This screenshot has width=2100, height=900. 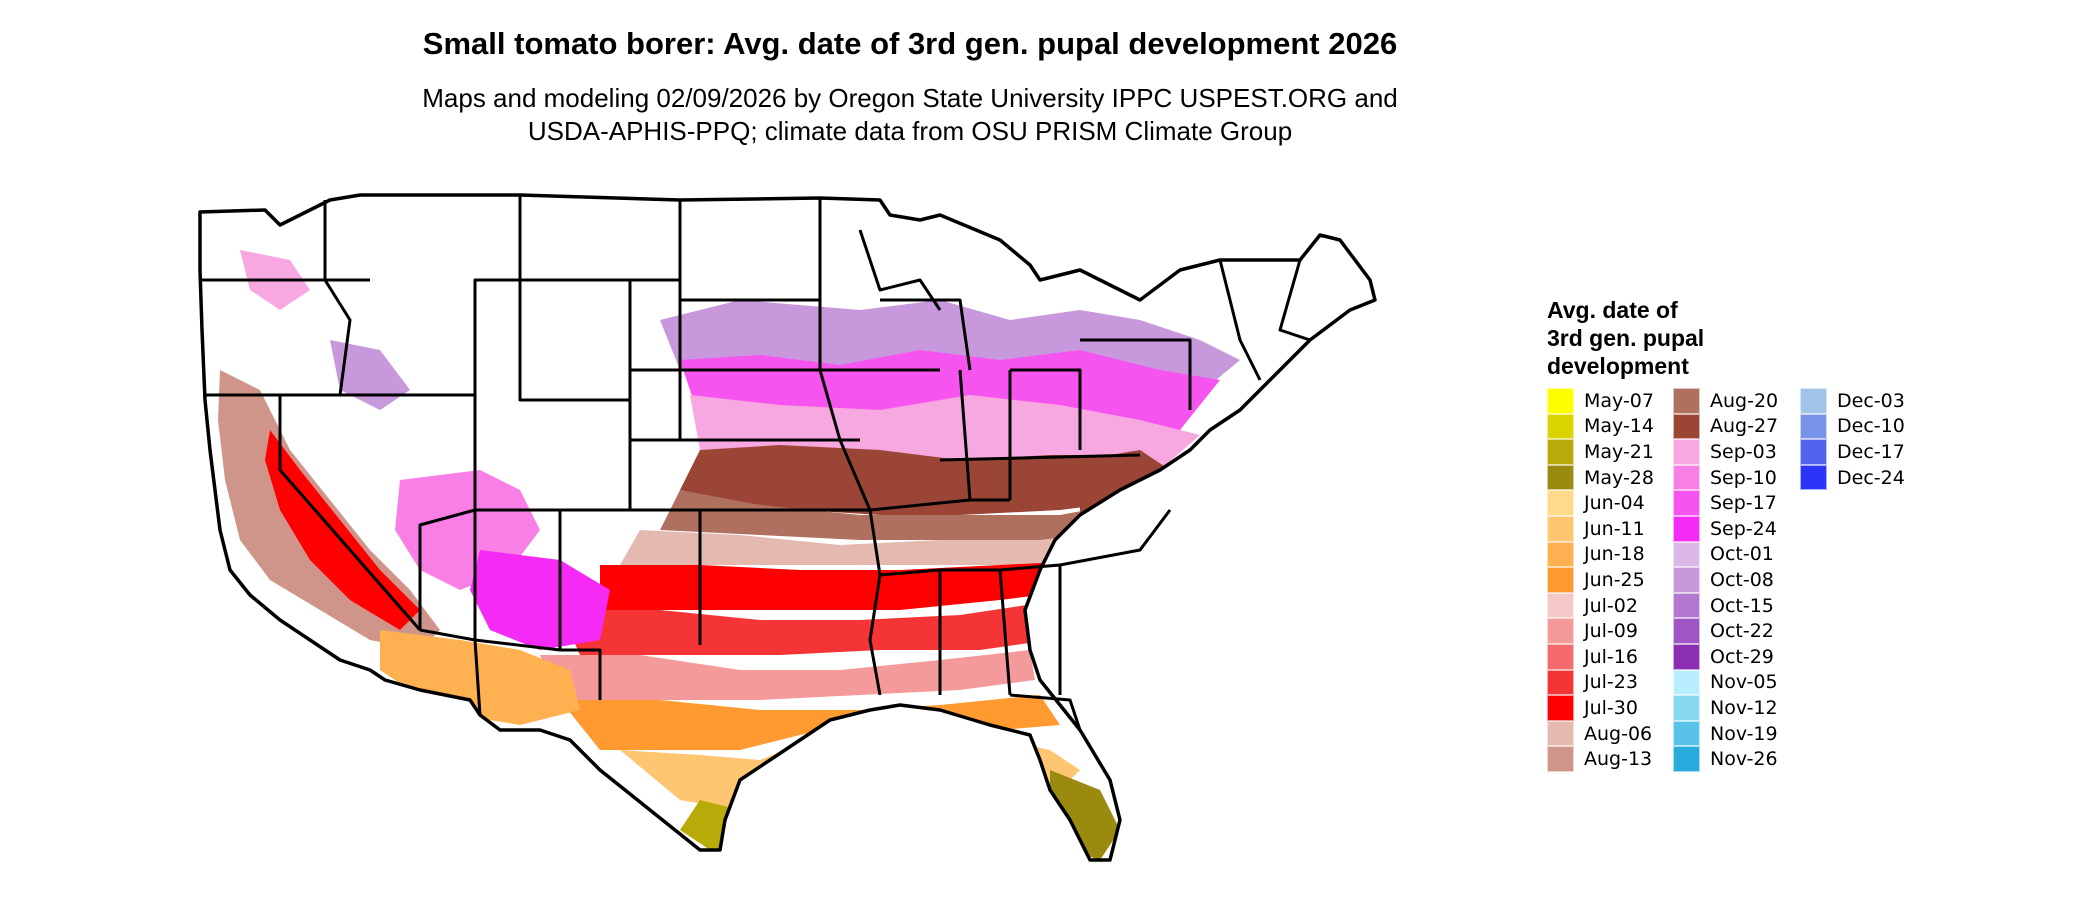 I want to click on new-england, so click(x=1240, y=320).